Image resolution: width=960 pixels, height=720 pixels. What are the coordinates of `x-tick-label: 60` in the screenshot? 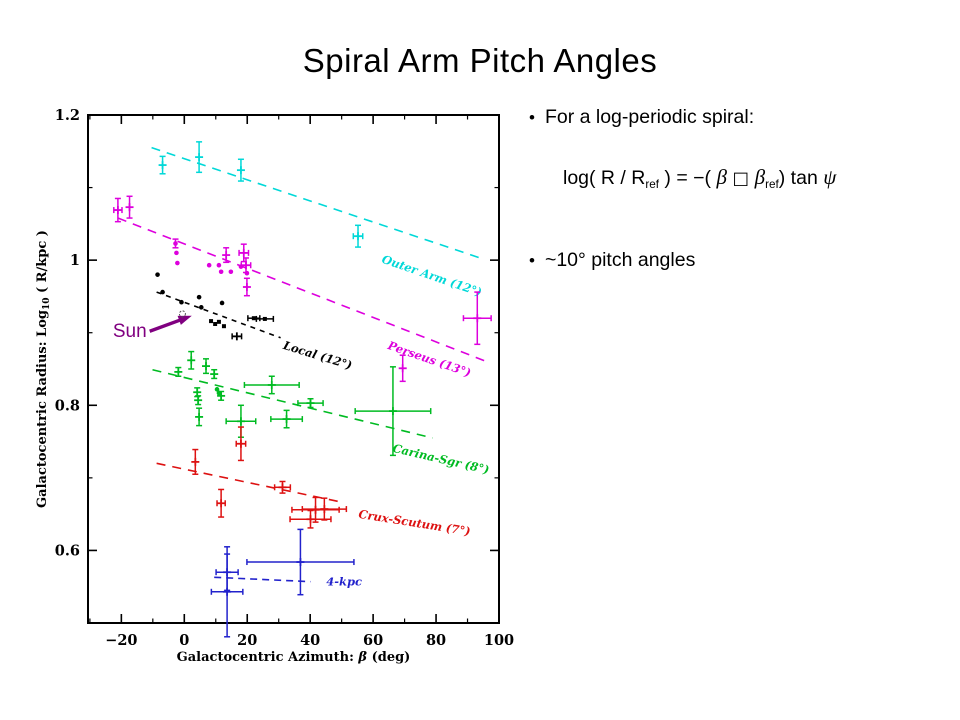 It's located at (373, 640).